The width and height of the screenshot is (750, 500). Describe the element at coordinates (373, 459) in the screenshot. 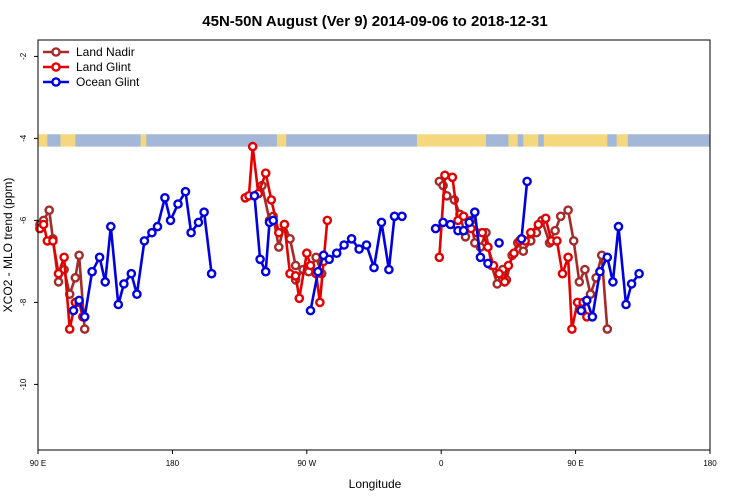

I see `x-axis: 90 E 180 90 W 0 90 E 180` at that location.